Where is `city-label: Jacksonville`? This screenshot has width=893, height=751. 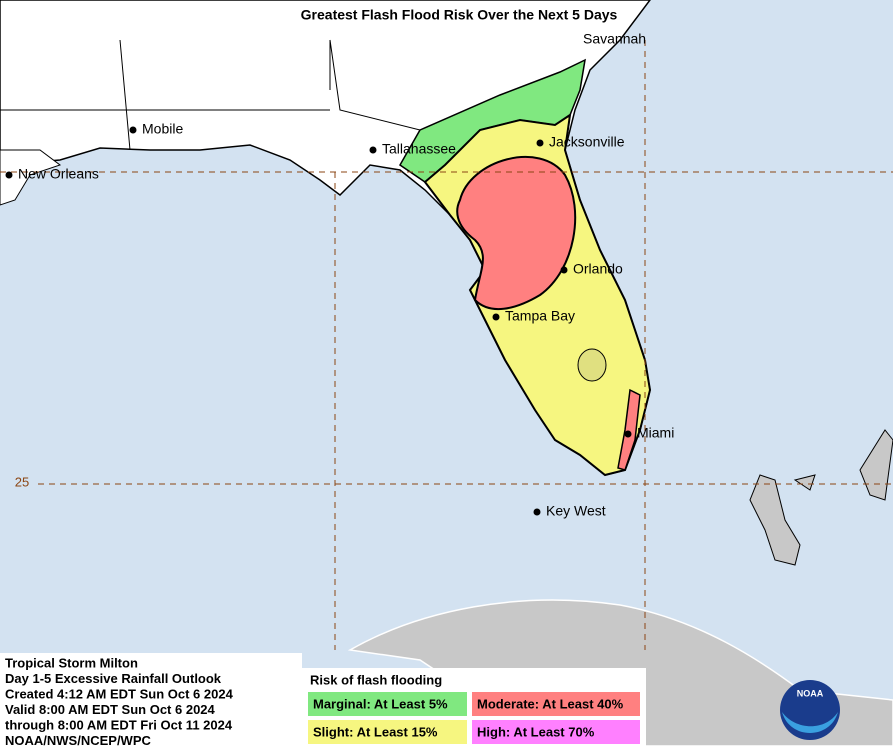 city-label: Jacksonville is located at coordinates (587, 142).